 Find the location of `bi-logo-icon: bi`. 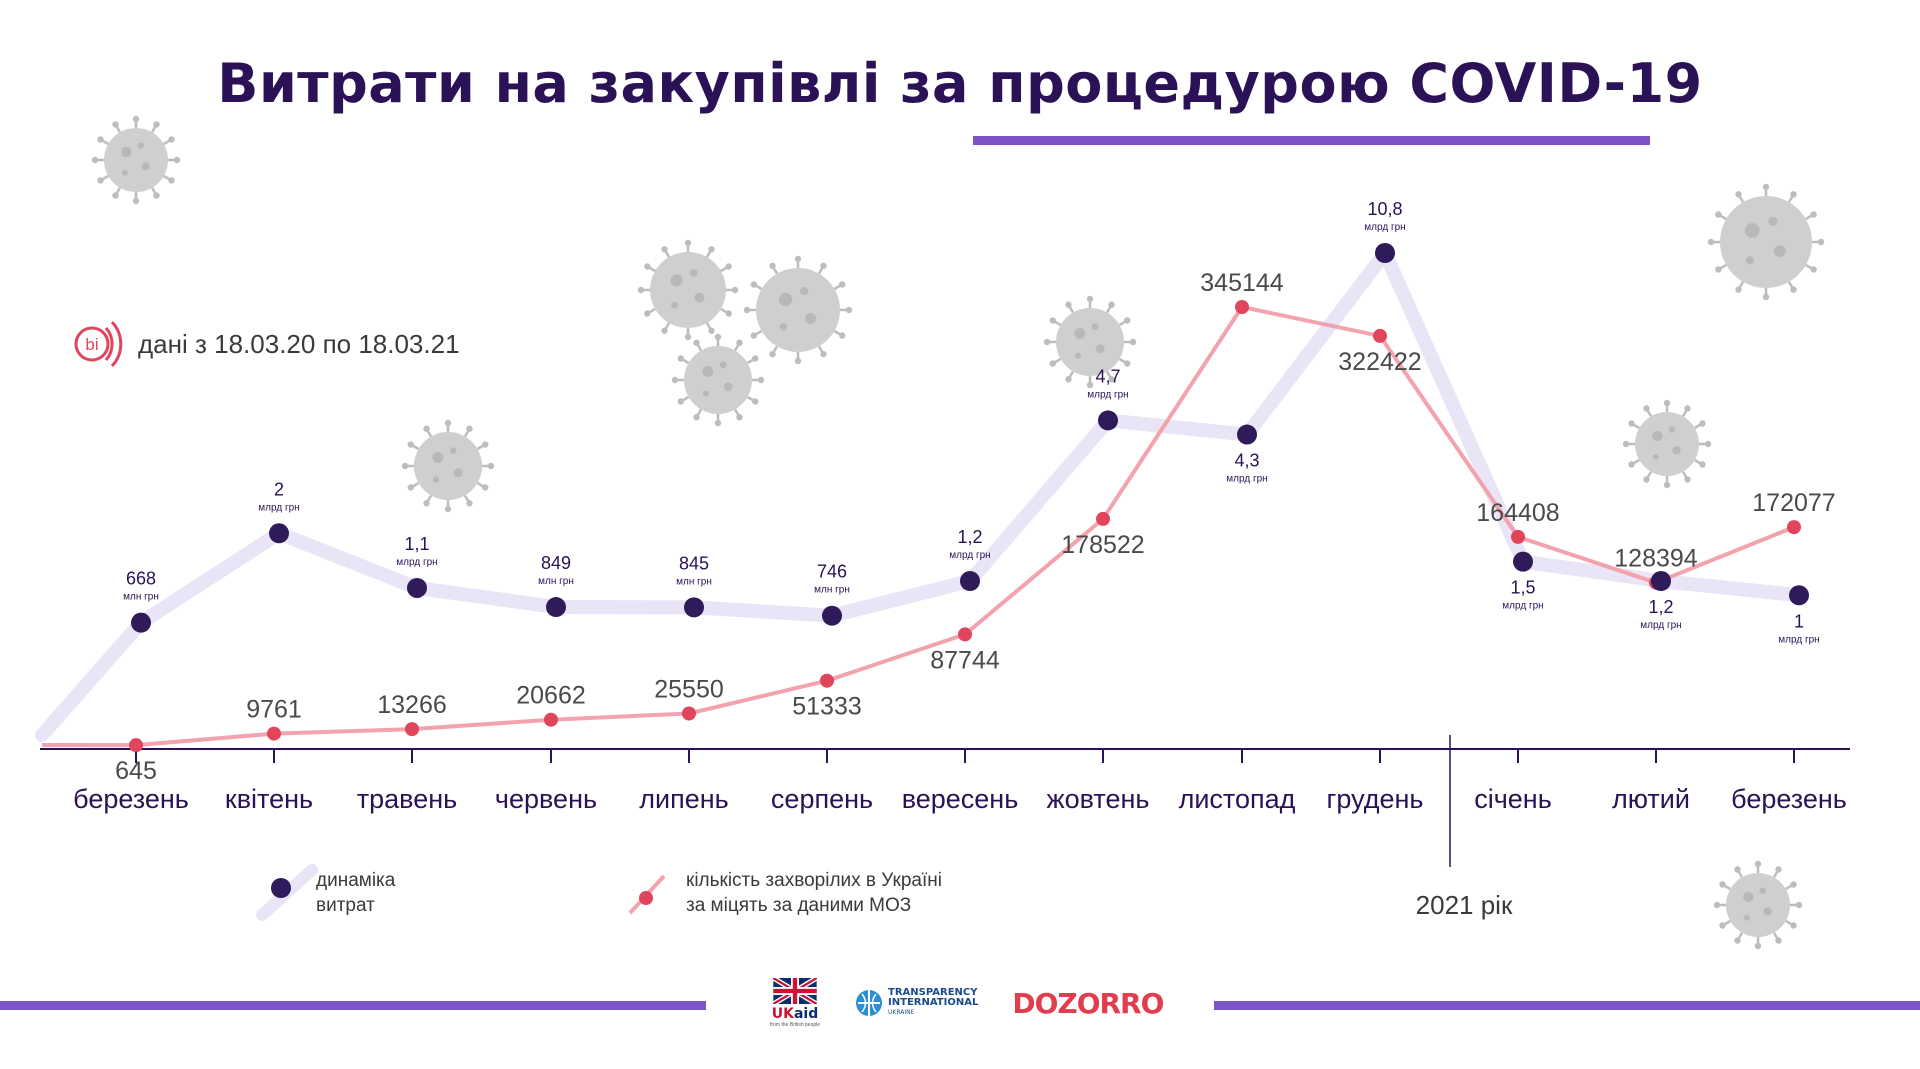

bi-logo-icon: bi is located at coordinates (98, 344).